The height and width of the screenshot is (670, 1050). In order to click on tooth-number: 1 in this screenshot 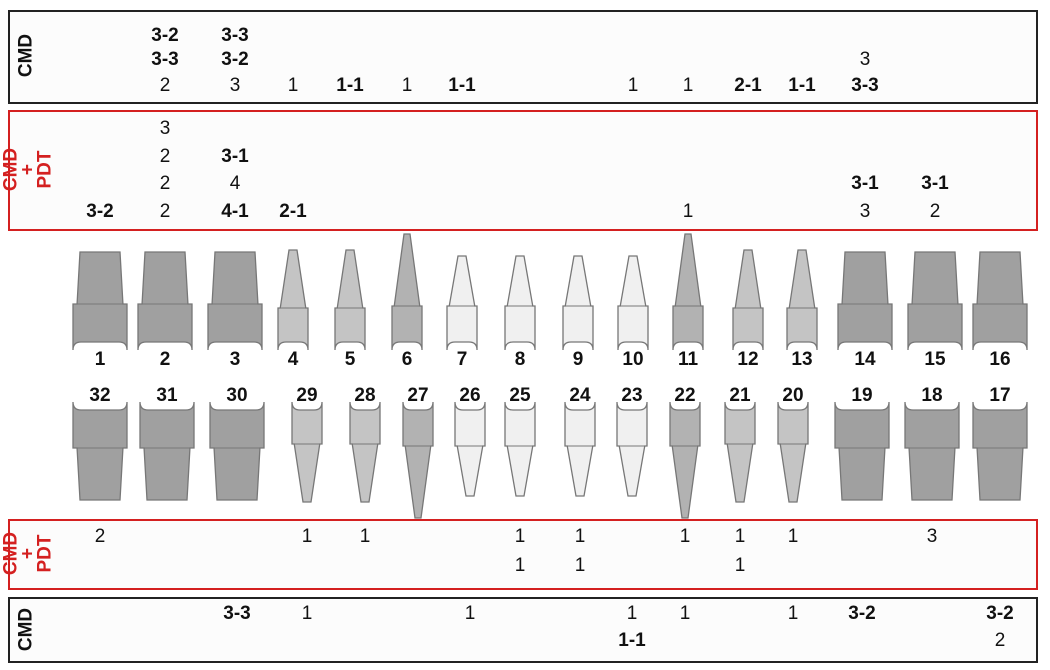, I will do `click(100, 359)`.